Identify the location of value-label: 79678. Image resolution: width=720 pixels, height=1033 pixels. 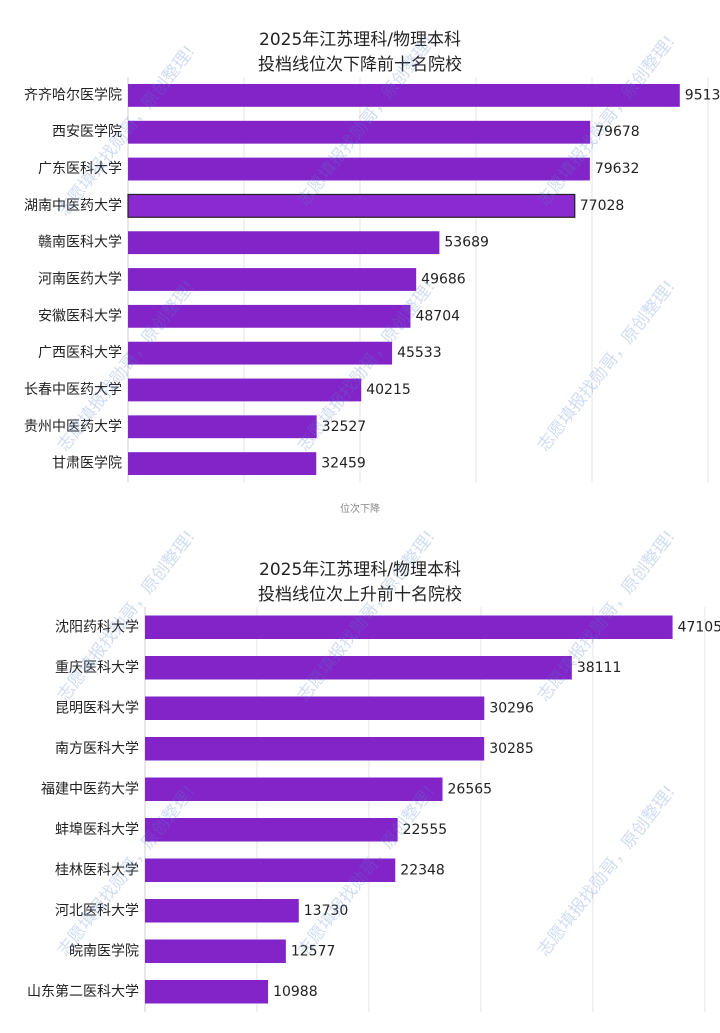
(617, 132).